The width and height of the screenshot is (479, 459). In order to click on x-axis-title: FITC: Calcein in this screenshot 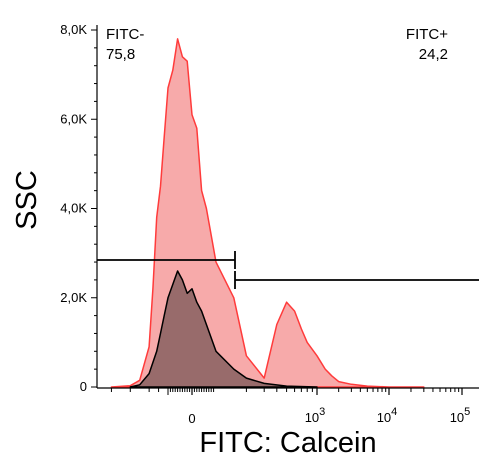, I will do `click(287, 443)`.